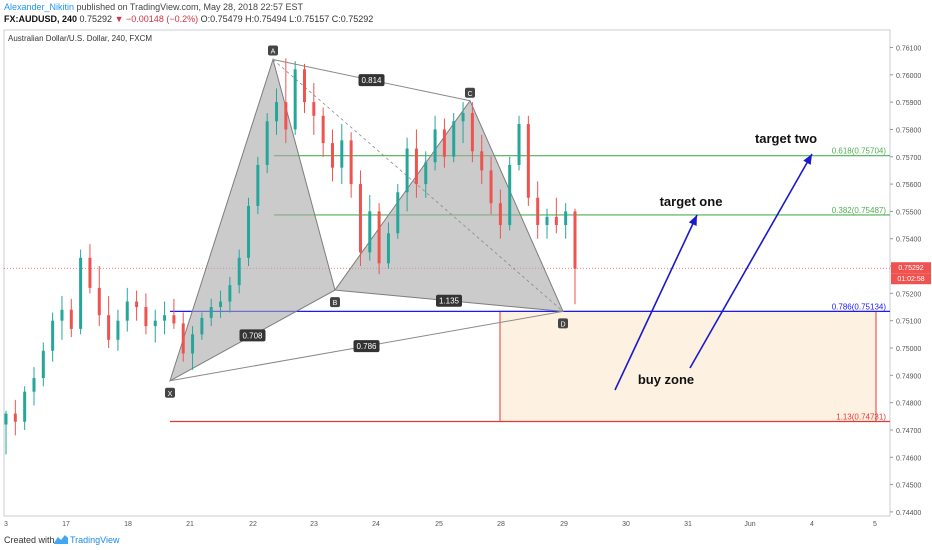  What do you see at coordinates (688, 524) in the screenshot?
I see `x-tick-label: 31` at bounding box center [688, 524].